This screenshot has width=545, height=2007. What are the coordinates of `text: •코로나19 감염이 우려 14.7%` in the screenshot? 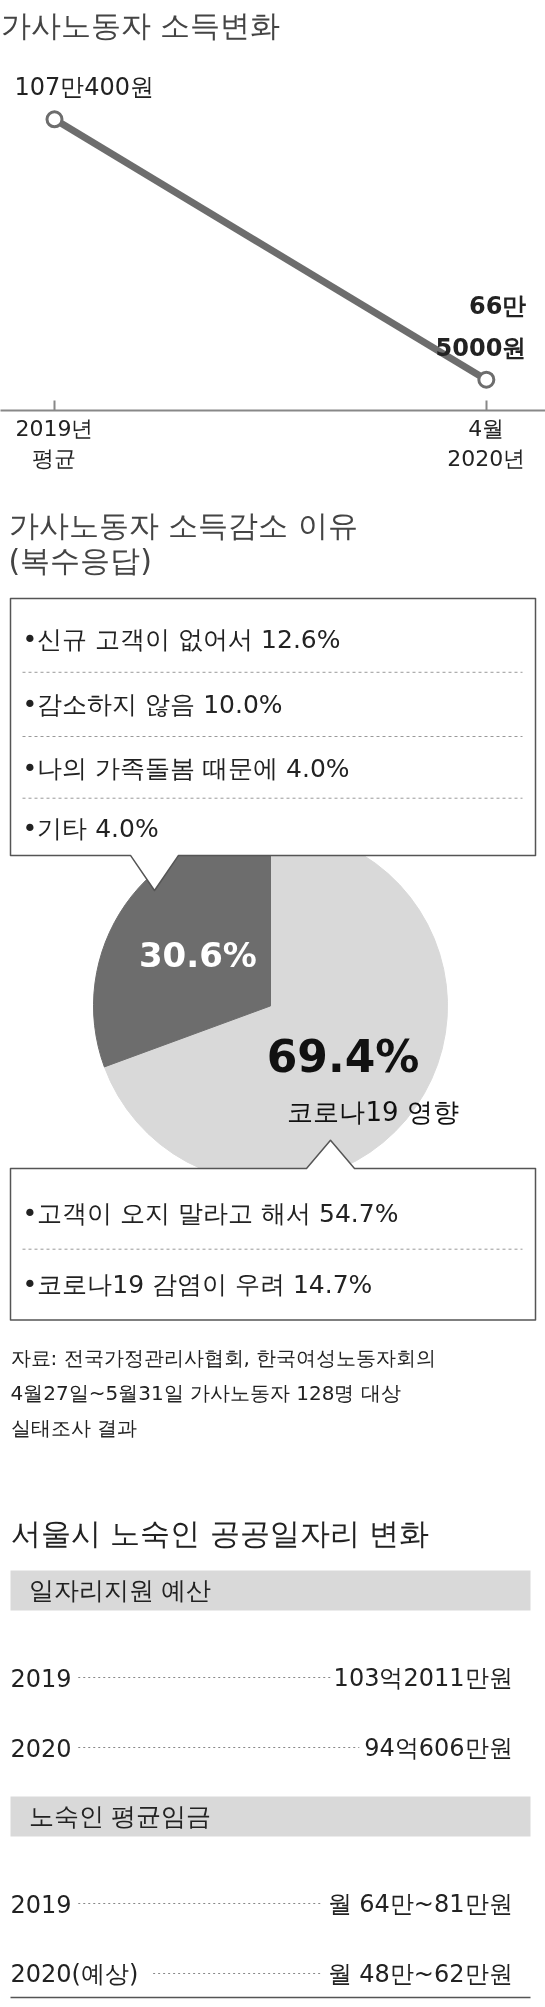 It's located at (197, 1285).